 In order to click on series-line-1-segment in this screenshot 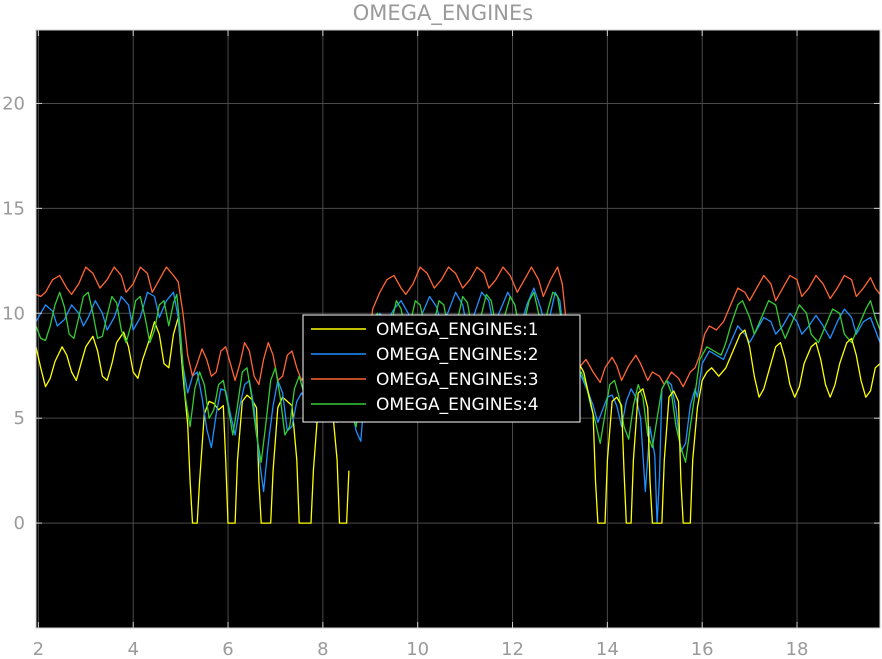, I will do `click(727, 426)`.